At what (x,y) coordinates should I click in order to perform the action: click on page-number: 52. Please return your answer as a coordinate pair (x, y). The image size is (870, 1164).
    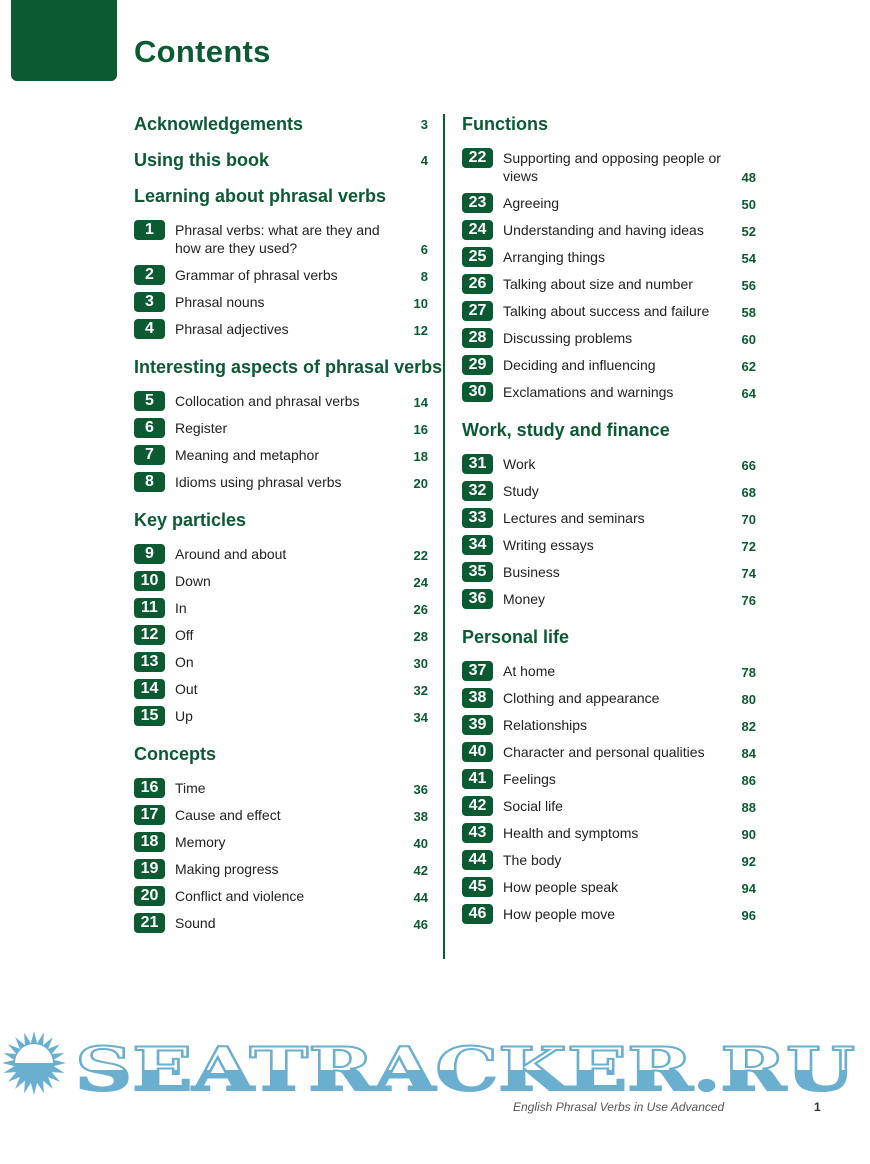
    Looking at the image, I should click on (748, 231).